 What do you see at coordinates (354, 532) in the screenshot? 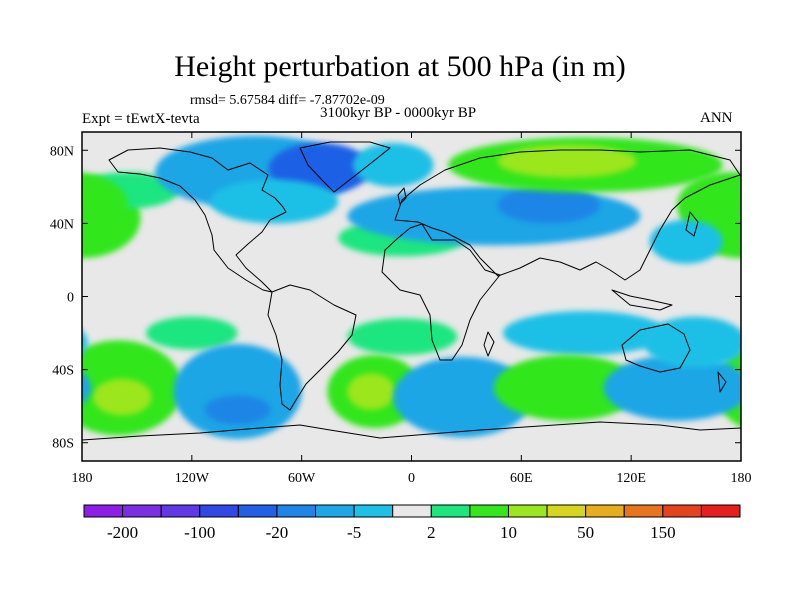
I see `colorbar-label: -5` at bounding box center [354, 532].